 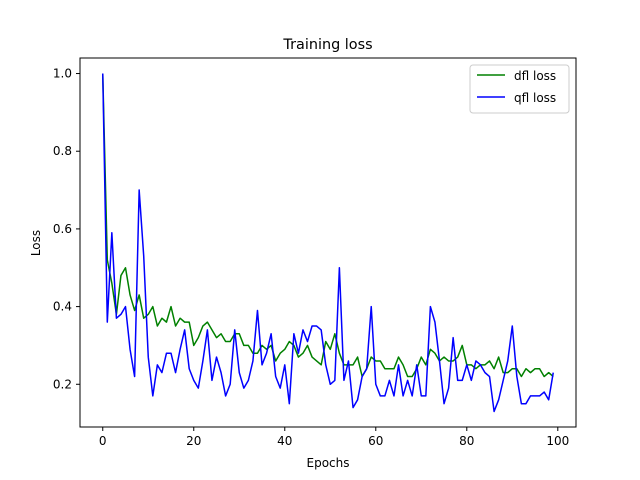 What do you see at coordinates (557, 441) in the screenshot?
I see `x-tick-label: 100` at bounding box center [557, 441].